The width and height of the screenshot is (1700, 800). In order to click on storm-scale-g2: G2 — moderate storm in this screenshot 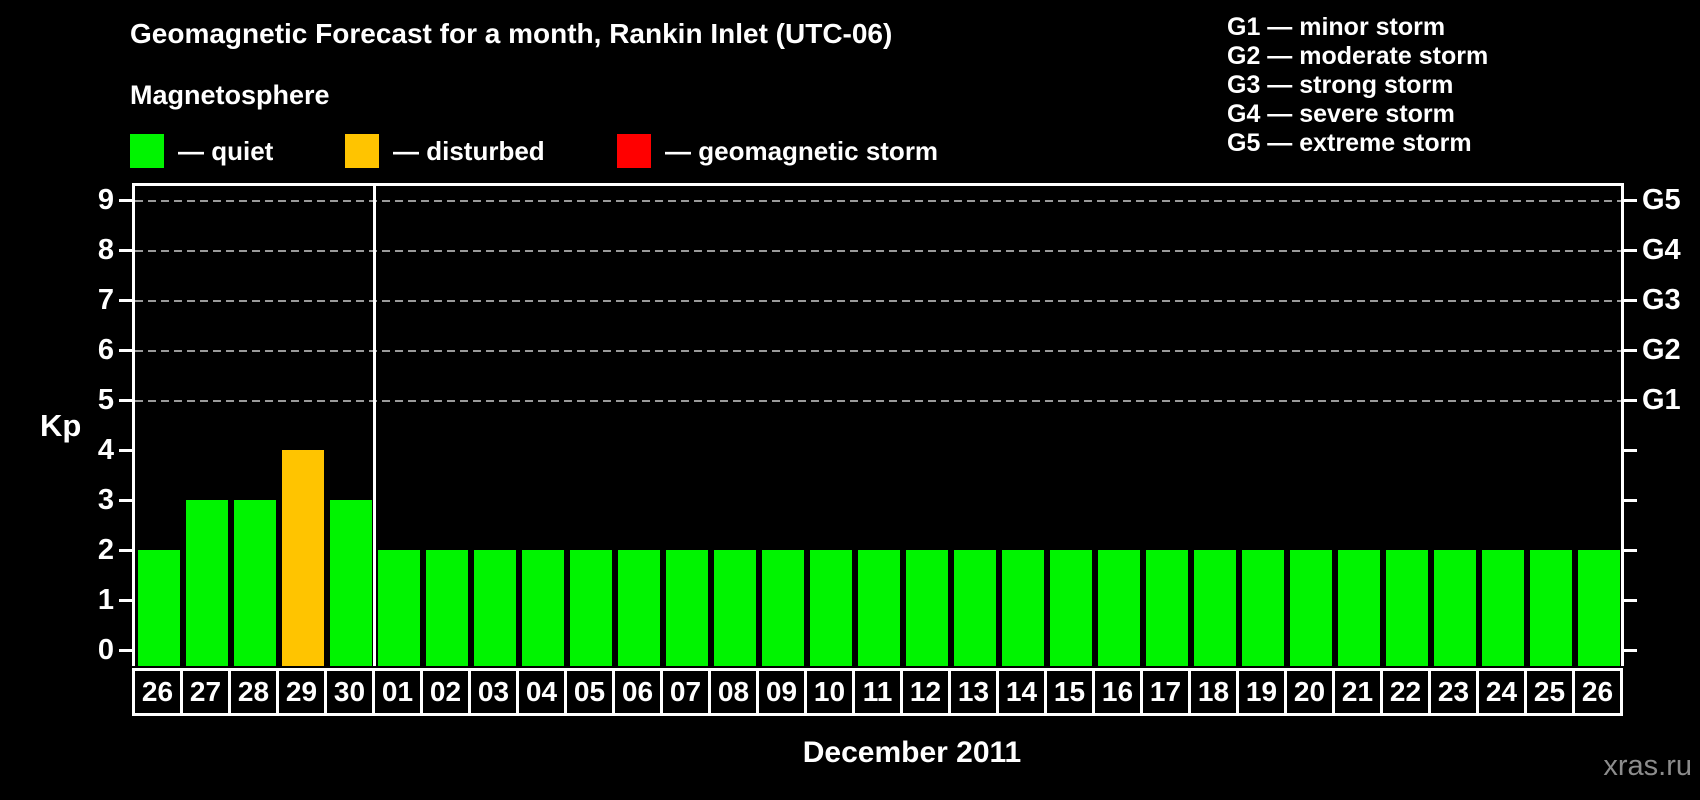, I will do `click(1358, 56)`.